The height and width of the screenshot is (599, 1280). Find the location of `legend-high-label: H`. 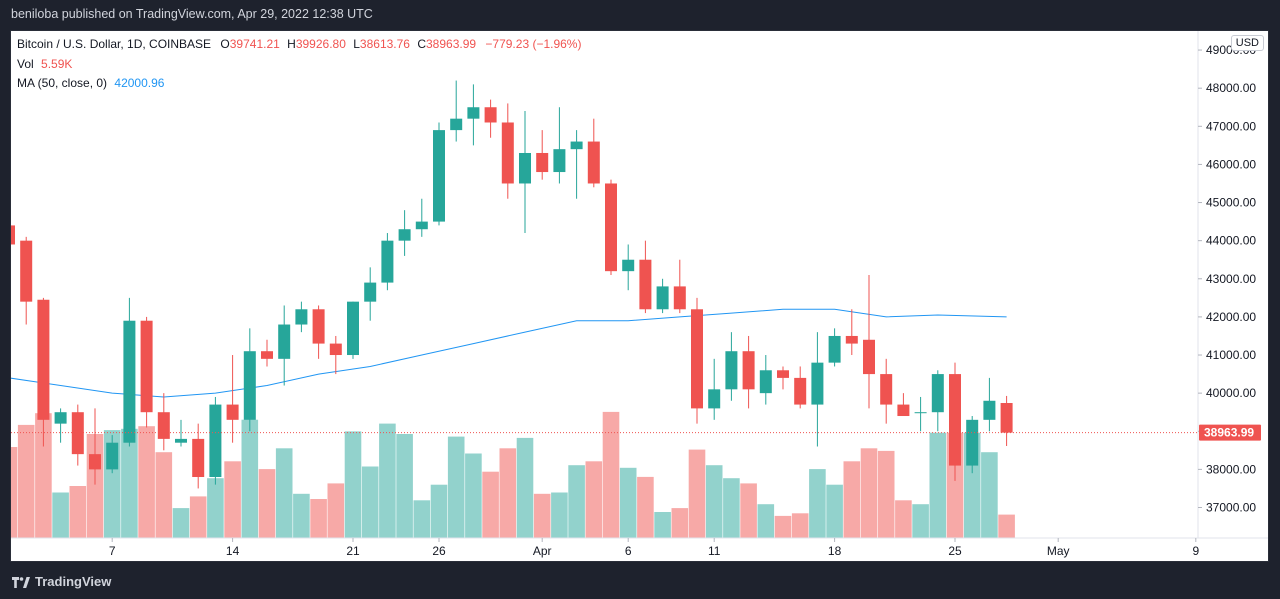

legend-high-label: H is located at coordinates (291, 44).